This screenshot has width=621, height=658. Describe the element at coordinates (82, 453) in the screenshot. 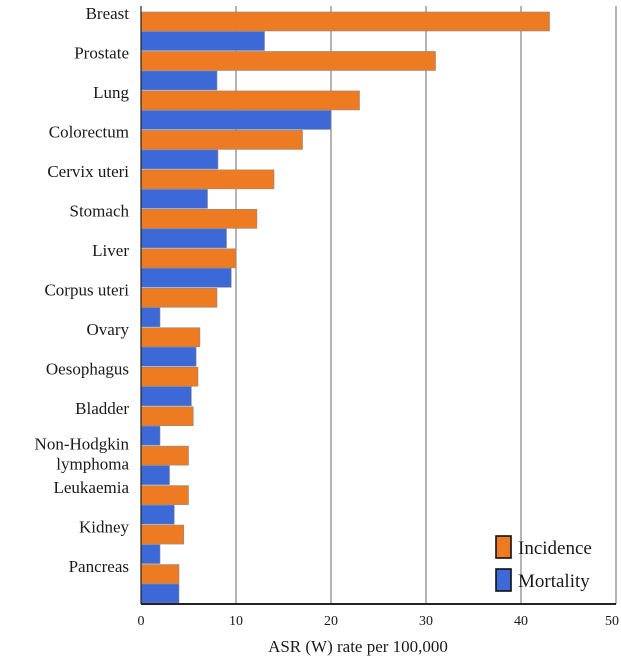

I see `category-label: Non-Hodgkin lymphoma` at that location.